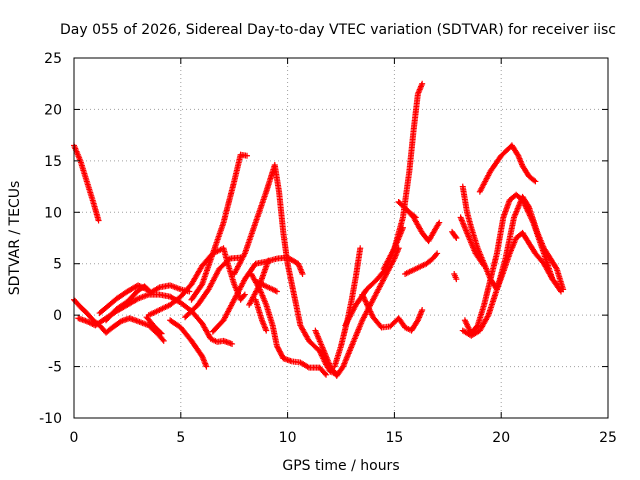  I want to click on y-tick-label: 15, so click(53, 162).